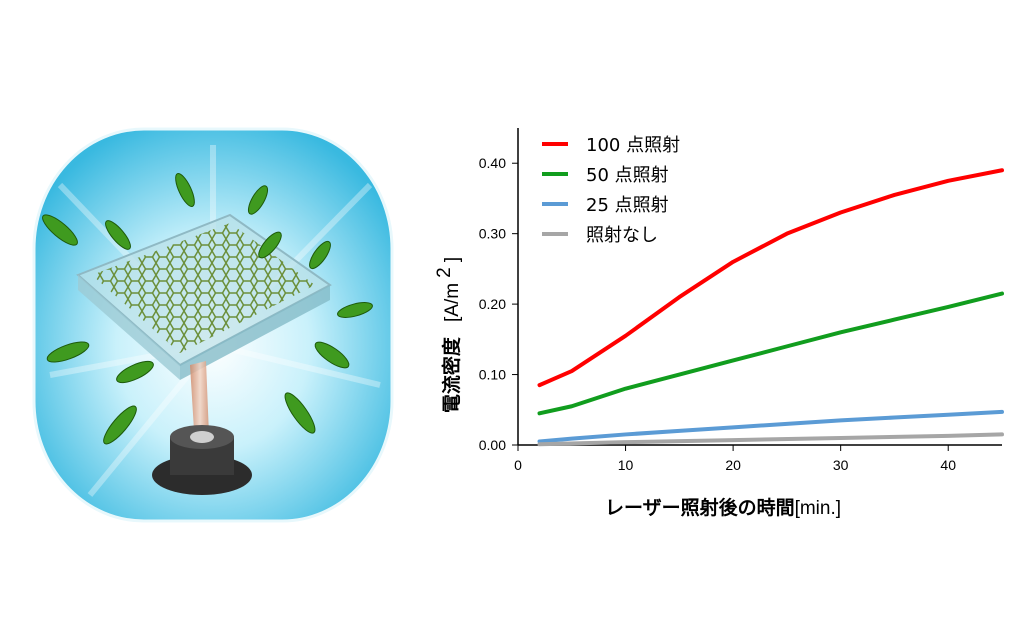 The height and width of the screenshot is (640, 1024). What do you see at coordinates (733, 465) in the screenshot?
I see `x-tick-label: 20` at bounding box center [733, 465].